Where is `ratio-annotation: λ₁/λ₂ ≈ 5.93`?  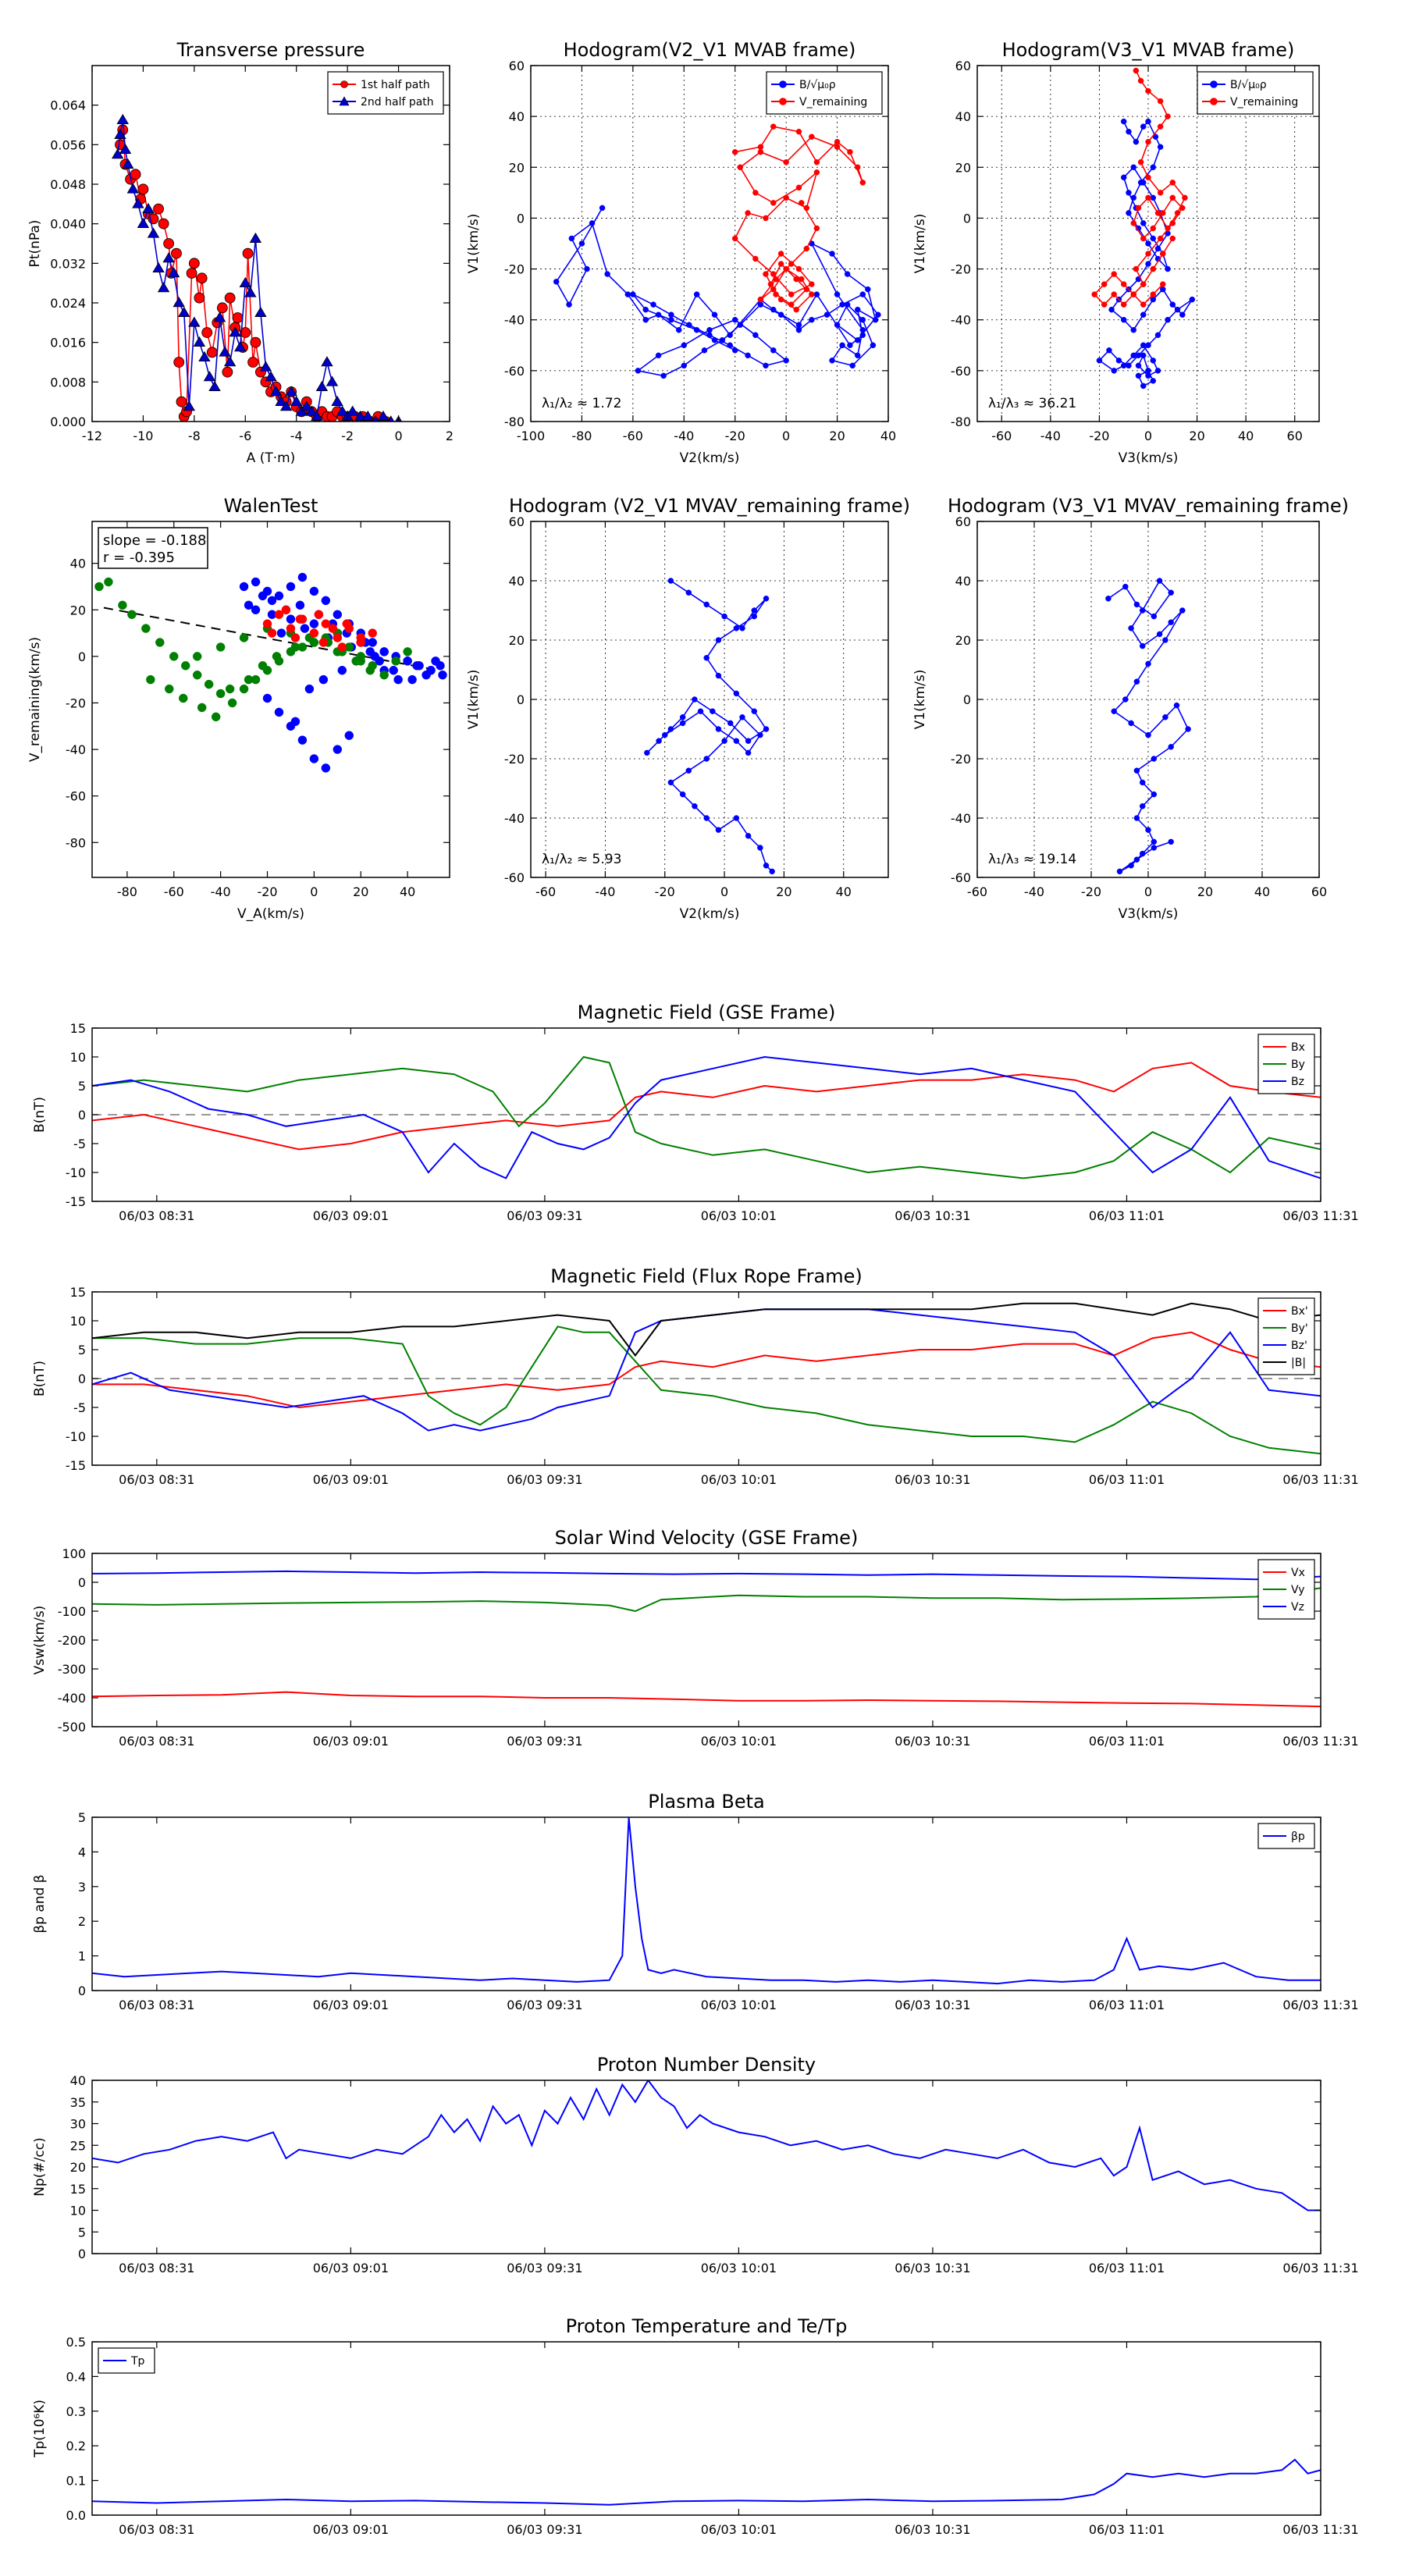 ratio-annotation: λ₁/λ₂ ≈ 5.93 is located at coordinates (581, 859).